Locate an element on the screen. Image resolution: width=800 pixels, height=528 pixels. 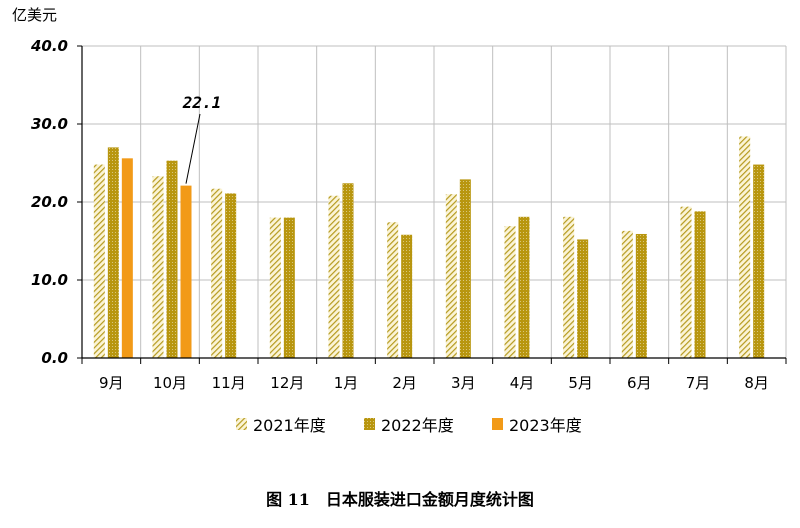
bar-2021年度-9月 is located at coordinates (99, 261).